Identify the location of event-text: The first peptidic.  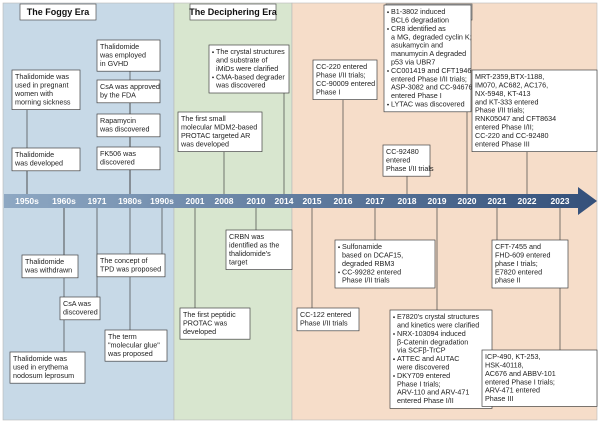
(209, 314).